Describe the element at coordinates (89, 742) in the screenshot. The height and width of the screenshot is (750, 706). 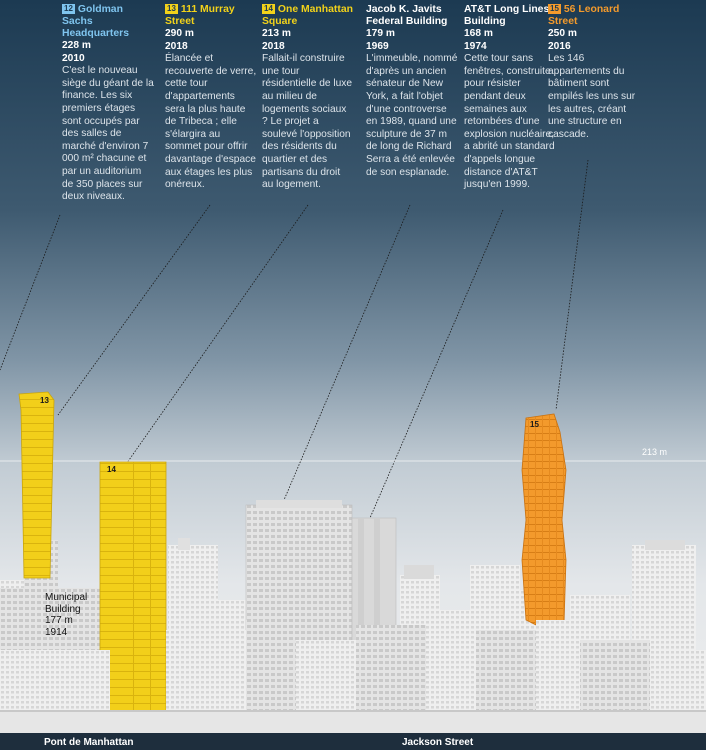
I see `label-pont-de-manhattan: Pont de Manhattan` at that location.